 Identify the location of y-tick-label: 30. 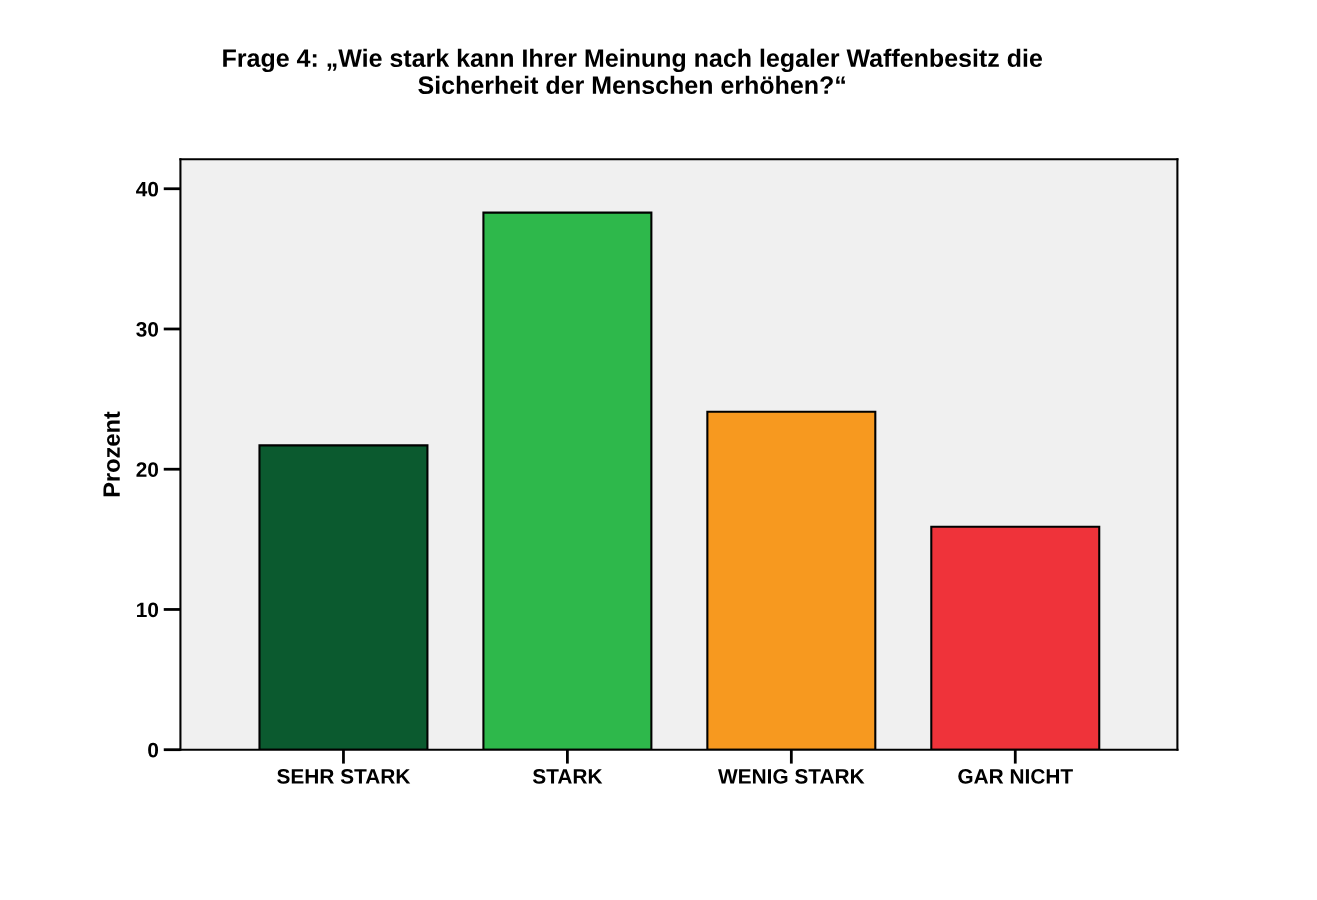
(147, 329).